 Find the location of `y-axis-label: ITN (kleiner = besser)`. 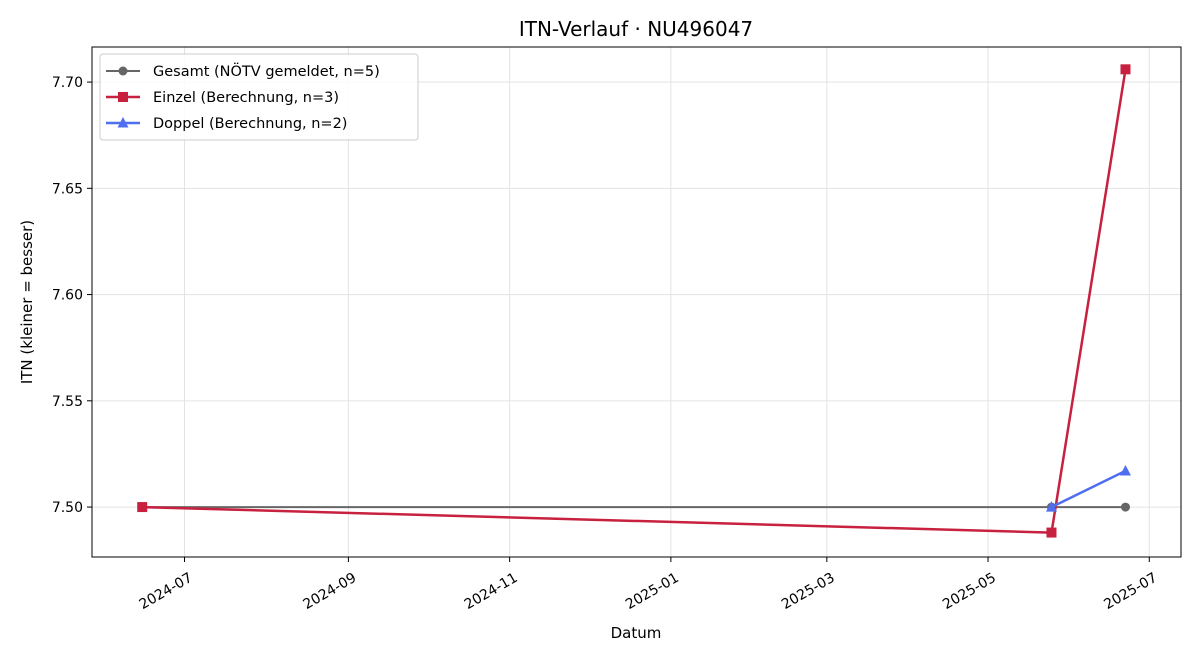

y-axis-label: ITN (kleiner = besser) is located at coordinates (27, 302).